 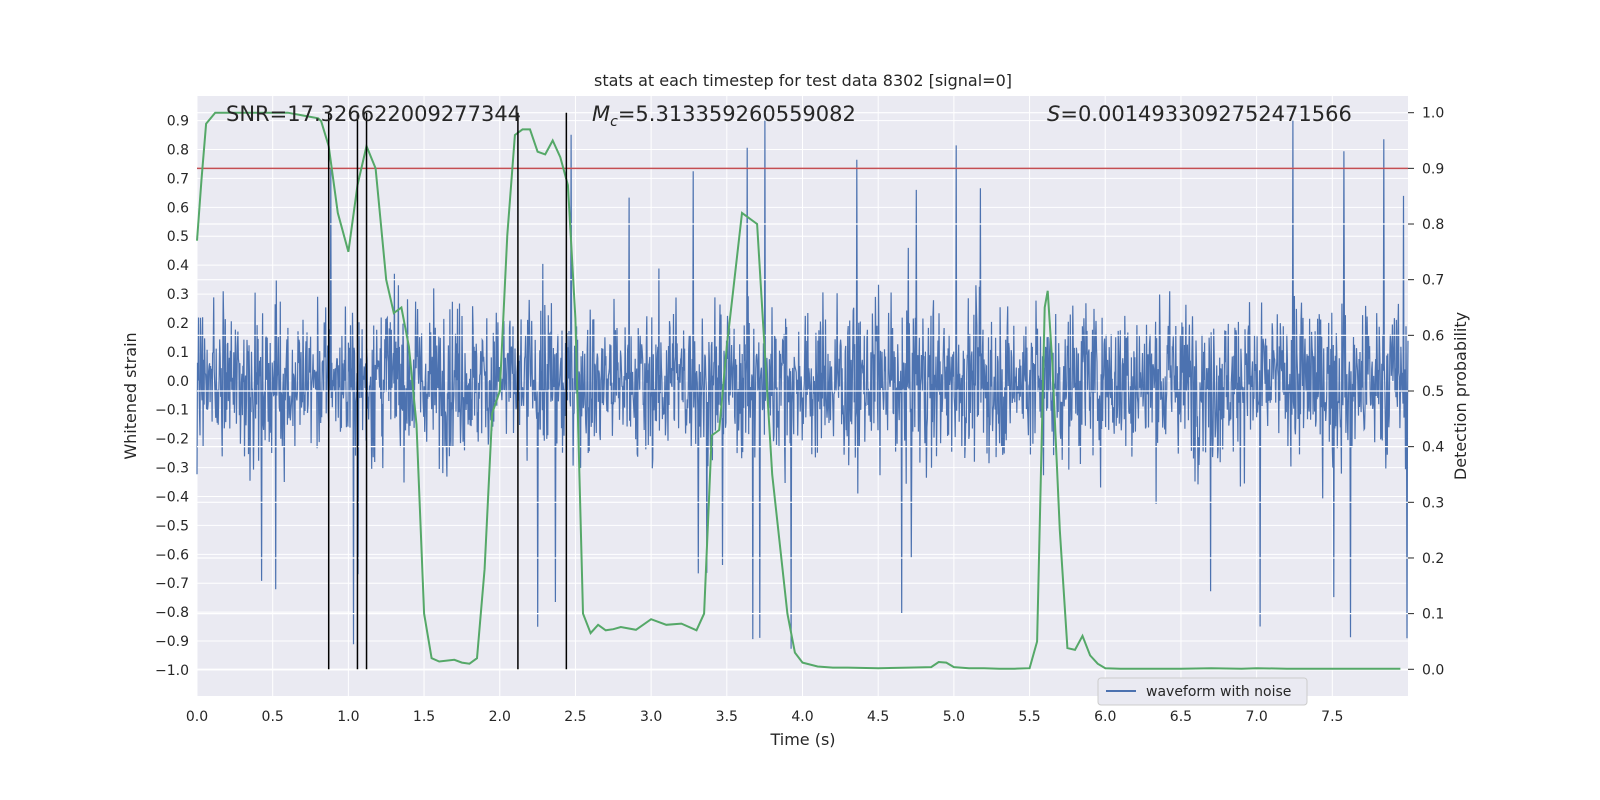 What do you see at coordinates (273, 717) in the screenshot?
I see `x-tick-label: 0.5` at bounding box center [273, 717].